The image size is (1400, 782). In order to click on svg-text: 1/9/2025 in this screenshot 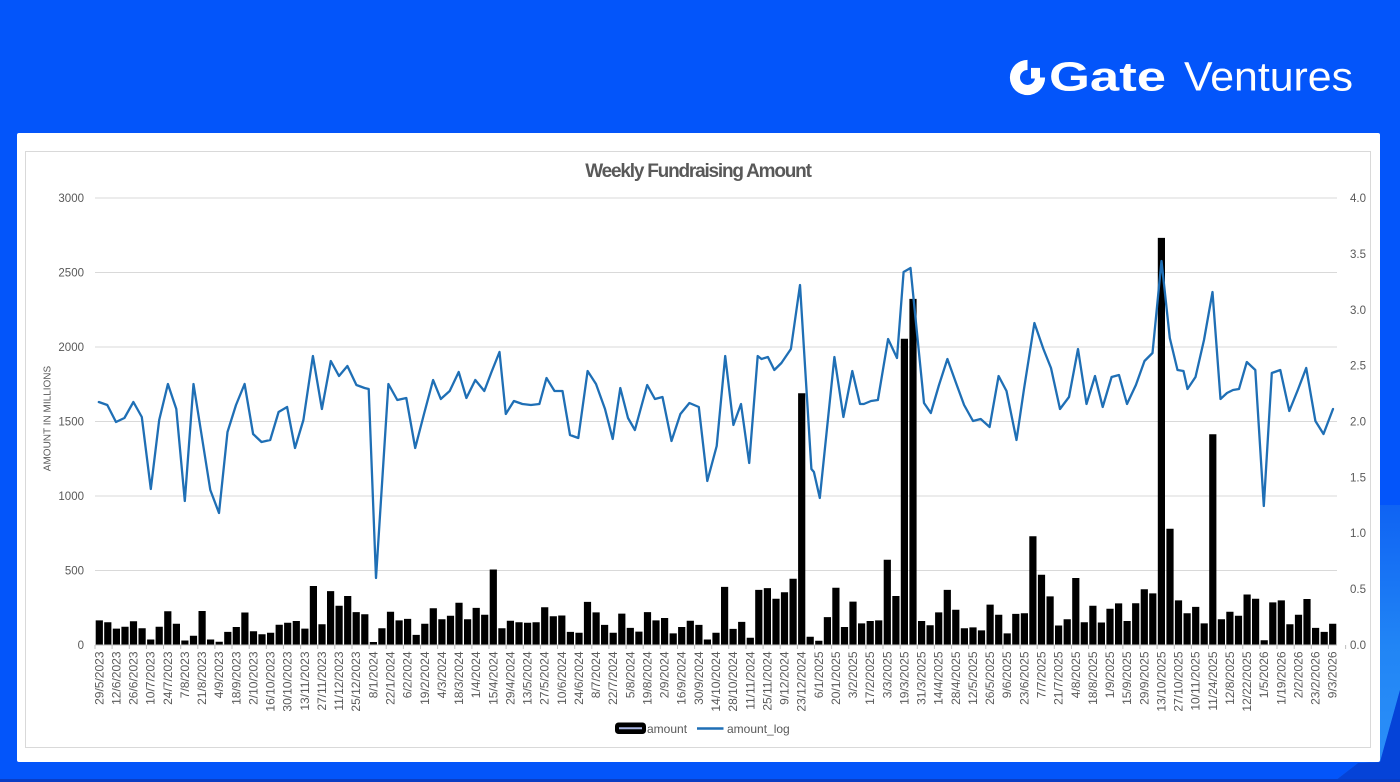, I will do `click(1110, 674)`.